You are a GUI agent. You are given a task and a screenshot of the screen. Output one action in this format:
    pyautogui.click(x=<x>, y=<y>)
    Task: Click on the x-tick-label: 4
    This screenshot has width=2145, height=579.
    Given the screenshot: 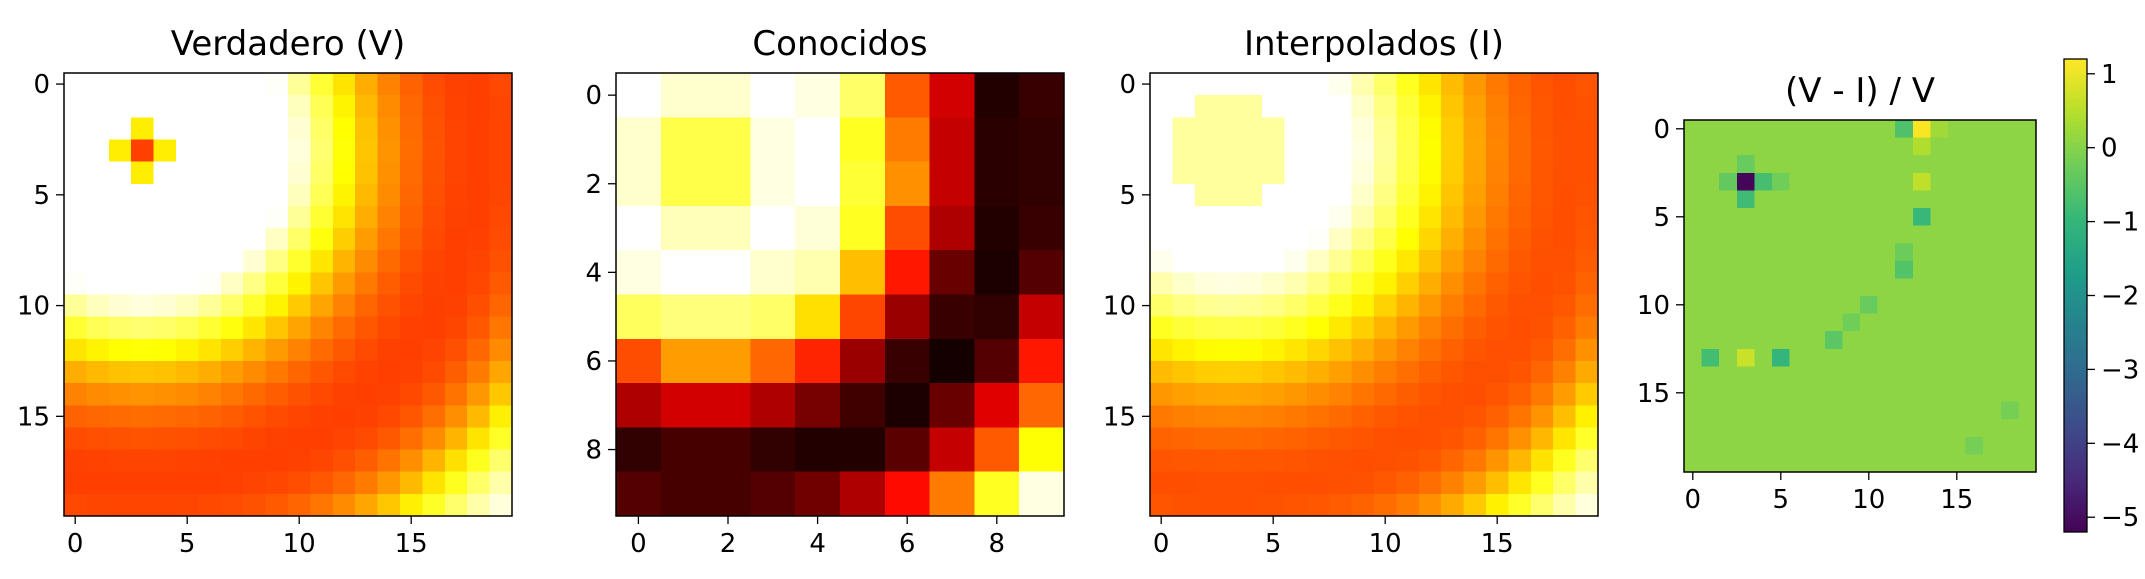 What is the action you would take?
    pyautogui.click(x=817, y=544)
    